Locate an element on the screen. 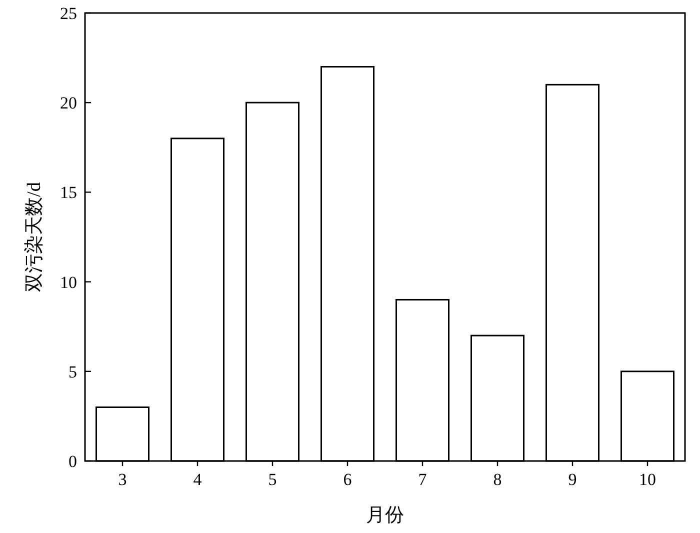 The image size is (700, 533). x-tick-label: 8 is located at coordinates (497, 479).